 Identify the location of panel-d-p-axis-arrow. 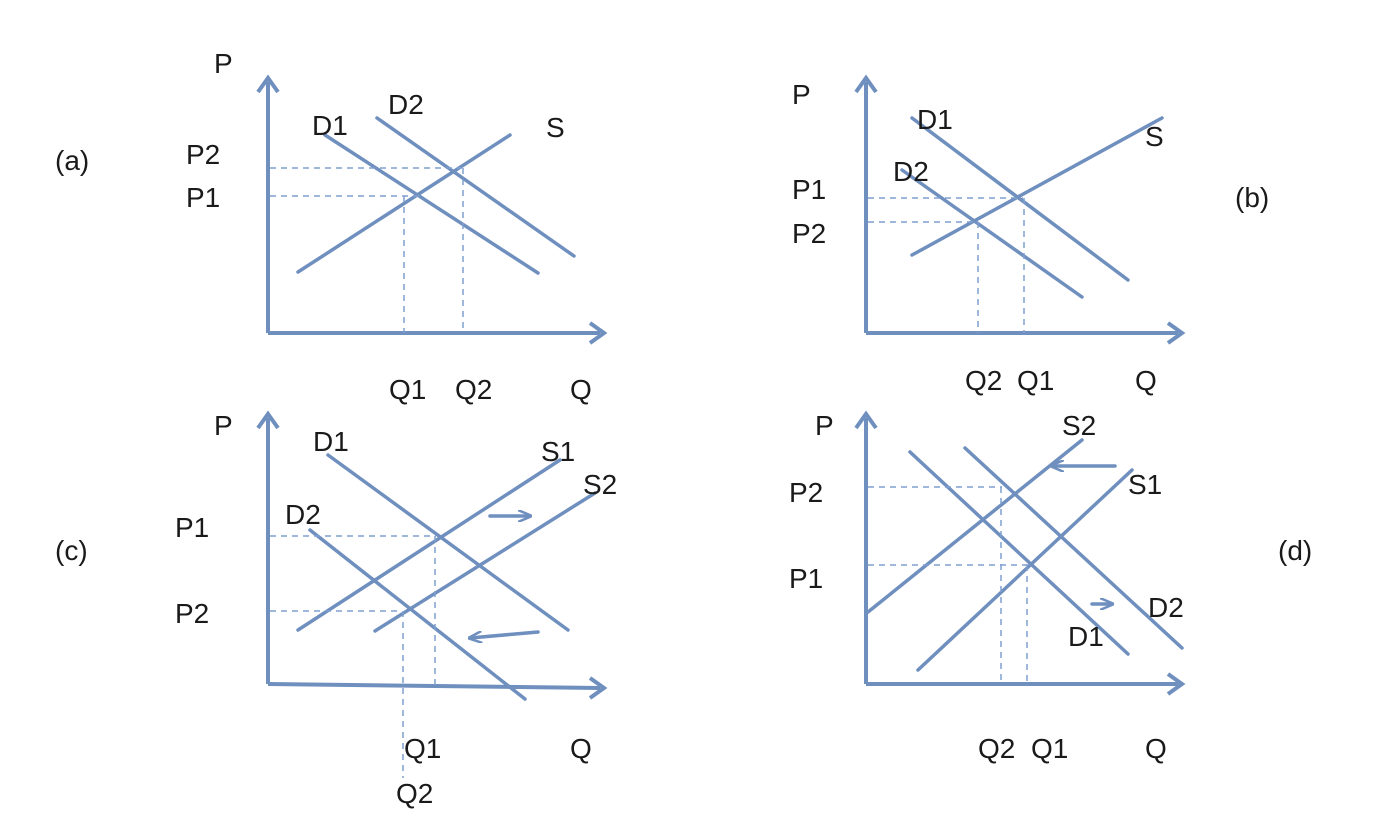
(866, 420).